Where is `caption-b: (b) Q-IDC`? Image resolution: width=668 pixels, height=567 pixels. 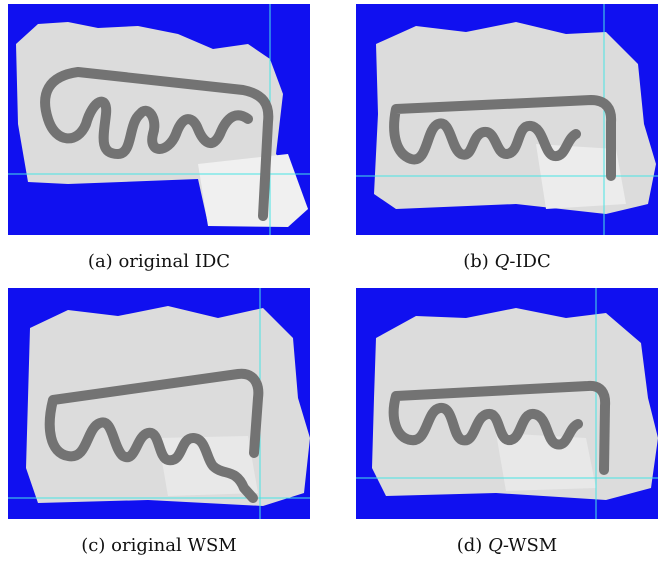
caption-b: (b) Q-IDC is located at coordinates (507, 261).